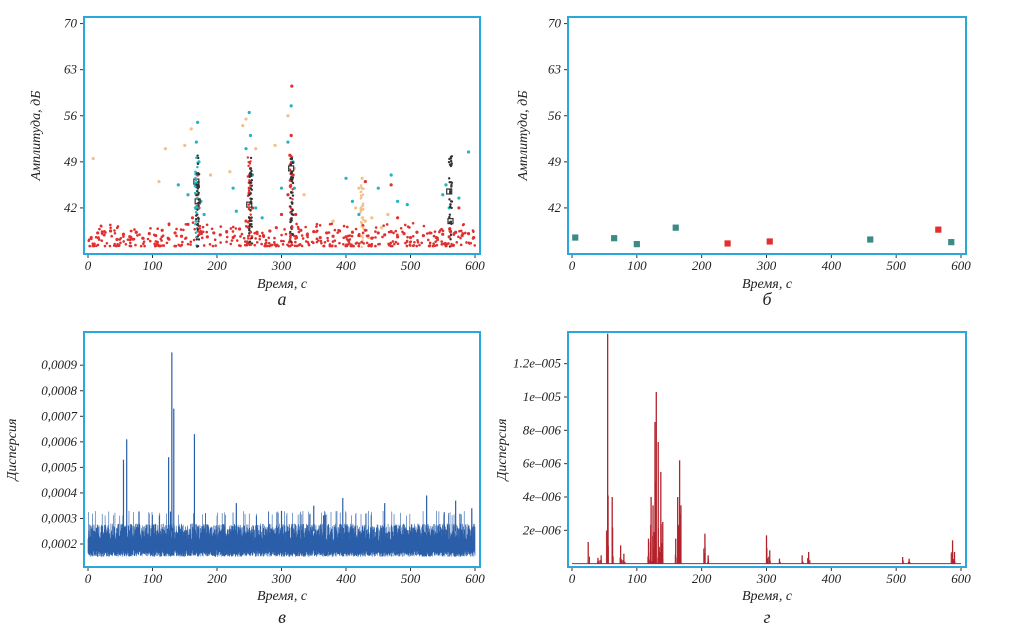  Describe the element at coordinates (281, 454) in the screenshot. I see `plot-area` at that location.